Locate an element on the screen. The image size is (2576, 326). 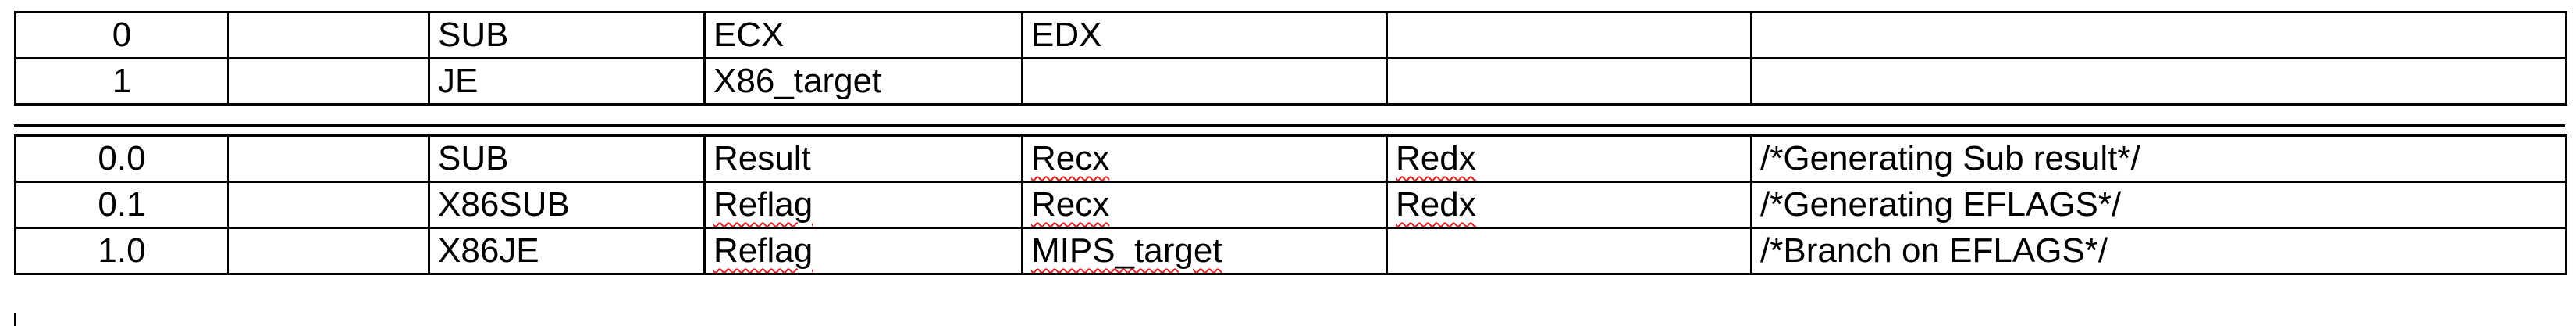
table-cell: X86_target is located at coordinates (863, 81).